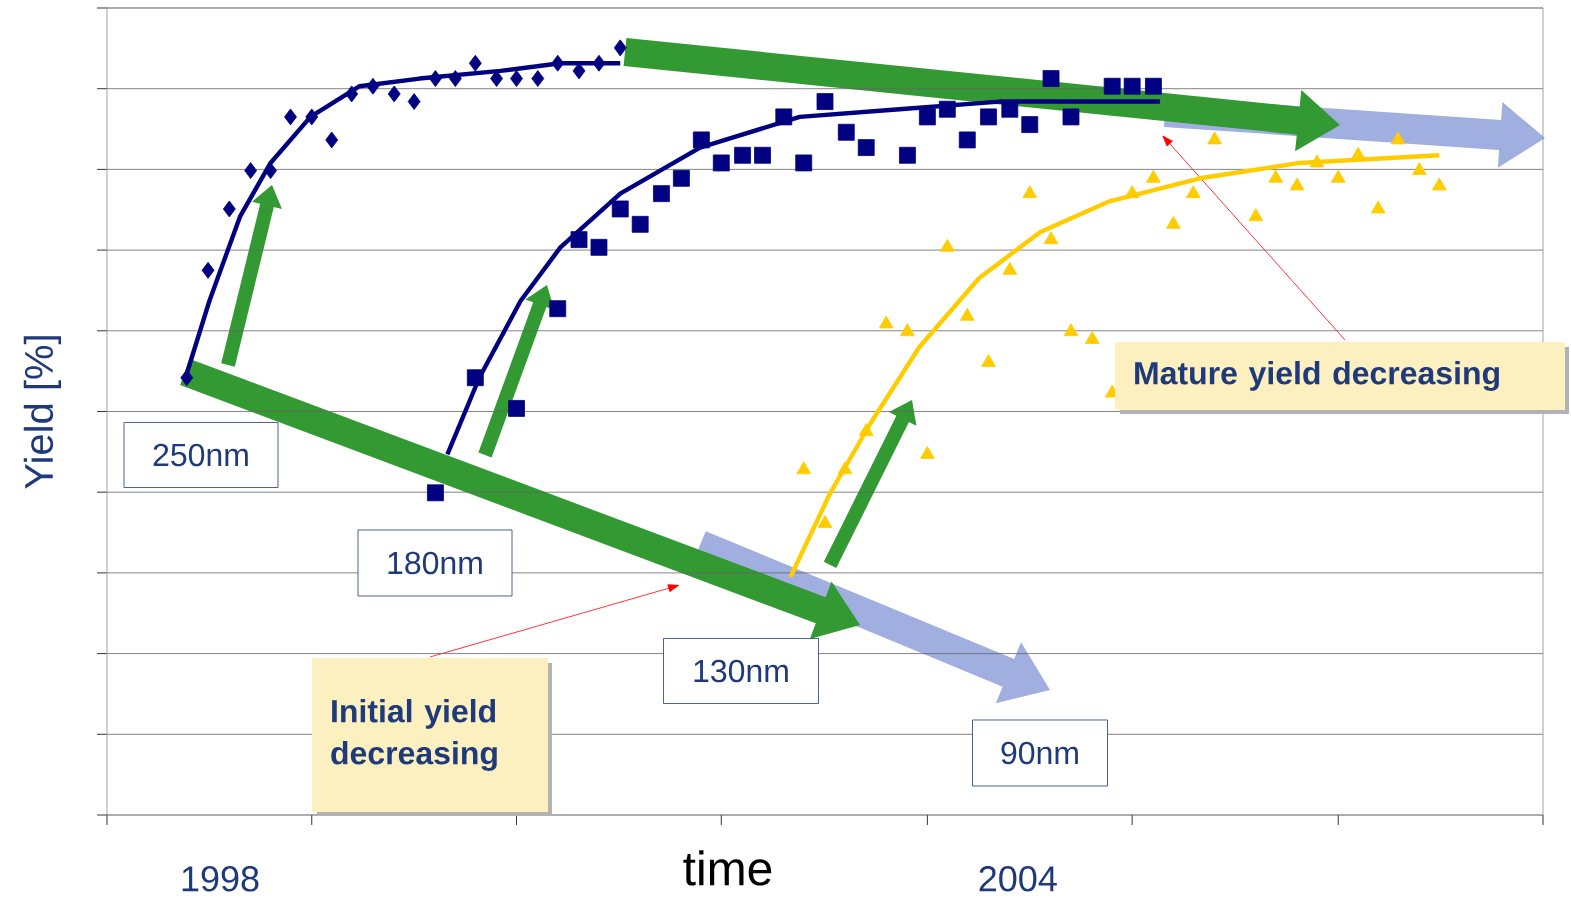 The height and width of the screenshot is (904, 1571). I want to click on y-axis-title: Yield [%], so click(42, 412).